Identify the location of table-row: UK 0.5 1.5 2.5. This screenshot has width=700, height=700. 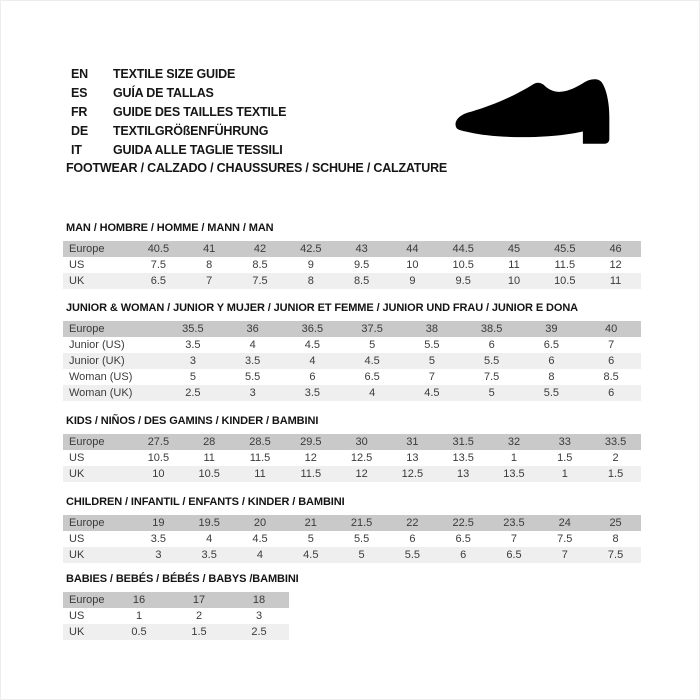
(176, 632).